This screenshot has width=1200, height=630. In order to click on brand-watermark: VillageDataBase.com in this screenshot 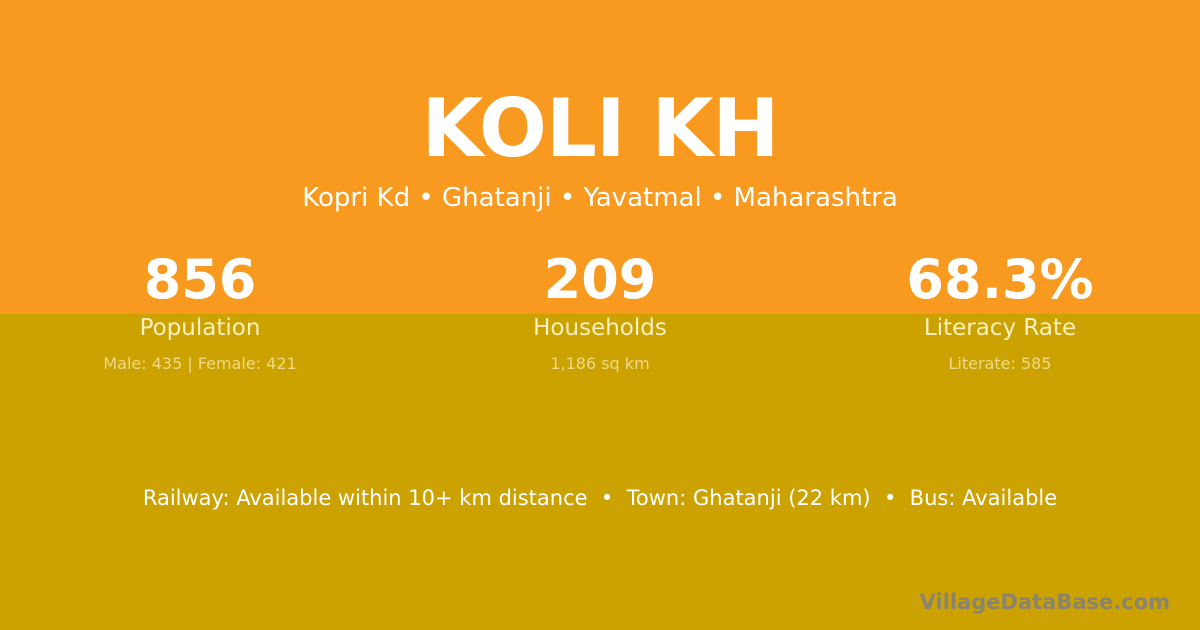, I will do `click(1044, 602)`.